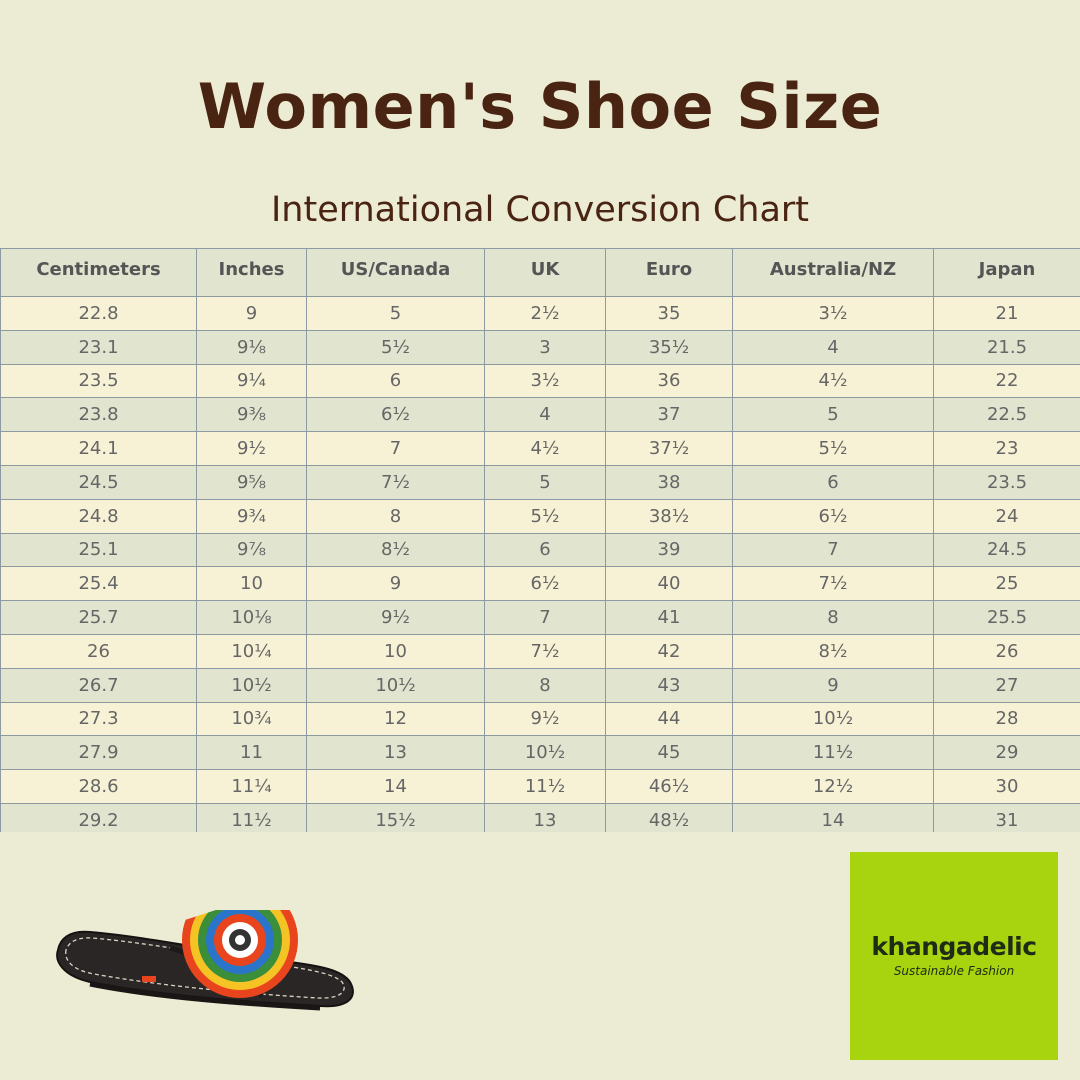 The width and height of the screenshot is (1080, 1080). Describe the element at coordinates (98, 516) in the screenshot. I see `table-cell: 24.8` at that location.